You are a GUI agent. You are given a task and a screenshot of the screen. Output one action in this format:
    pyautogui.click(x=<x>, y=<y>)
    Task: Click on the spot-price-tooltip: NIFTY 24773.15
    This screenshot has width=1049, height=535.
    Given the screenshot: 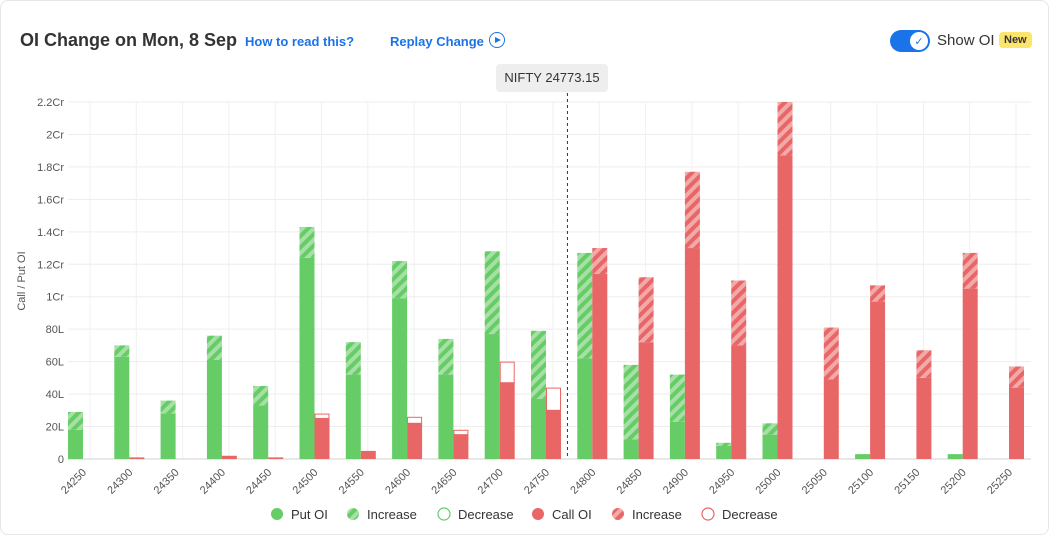 What is the action you would take?
    pyautogui.click(x=552, y=78)
    